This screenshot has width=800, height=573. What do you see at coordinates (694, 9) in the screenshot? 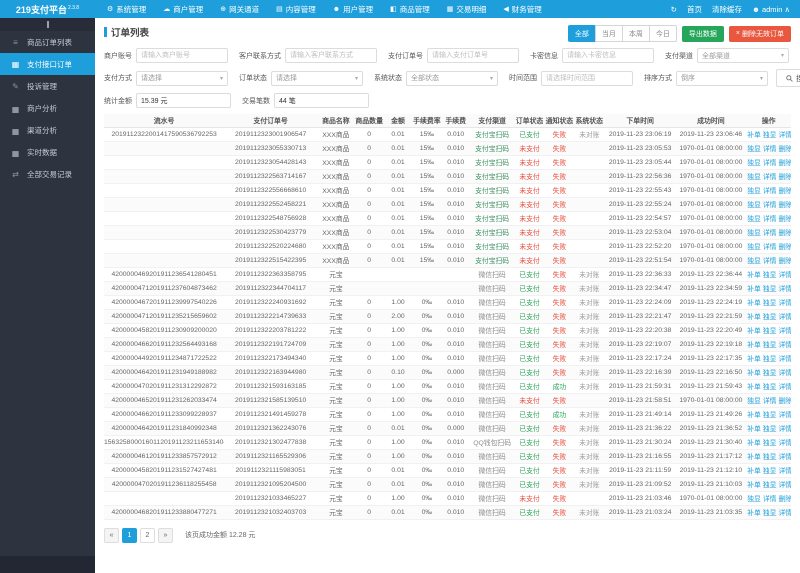
I see `home-link: 首页` at bounding box center [694, 9].